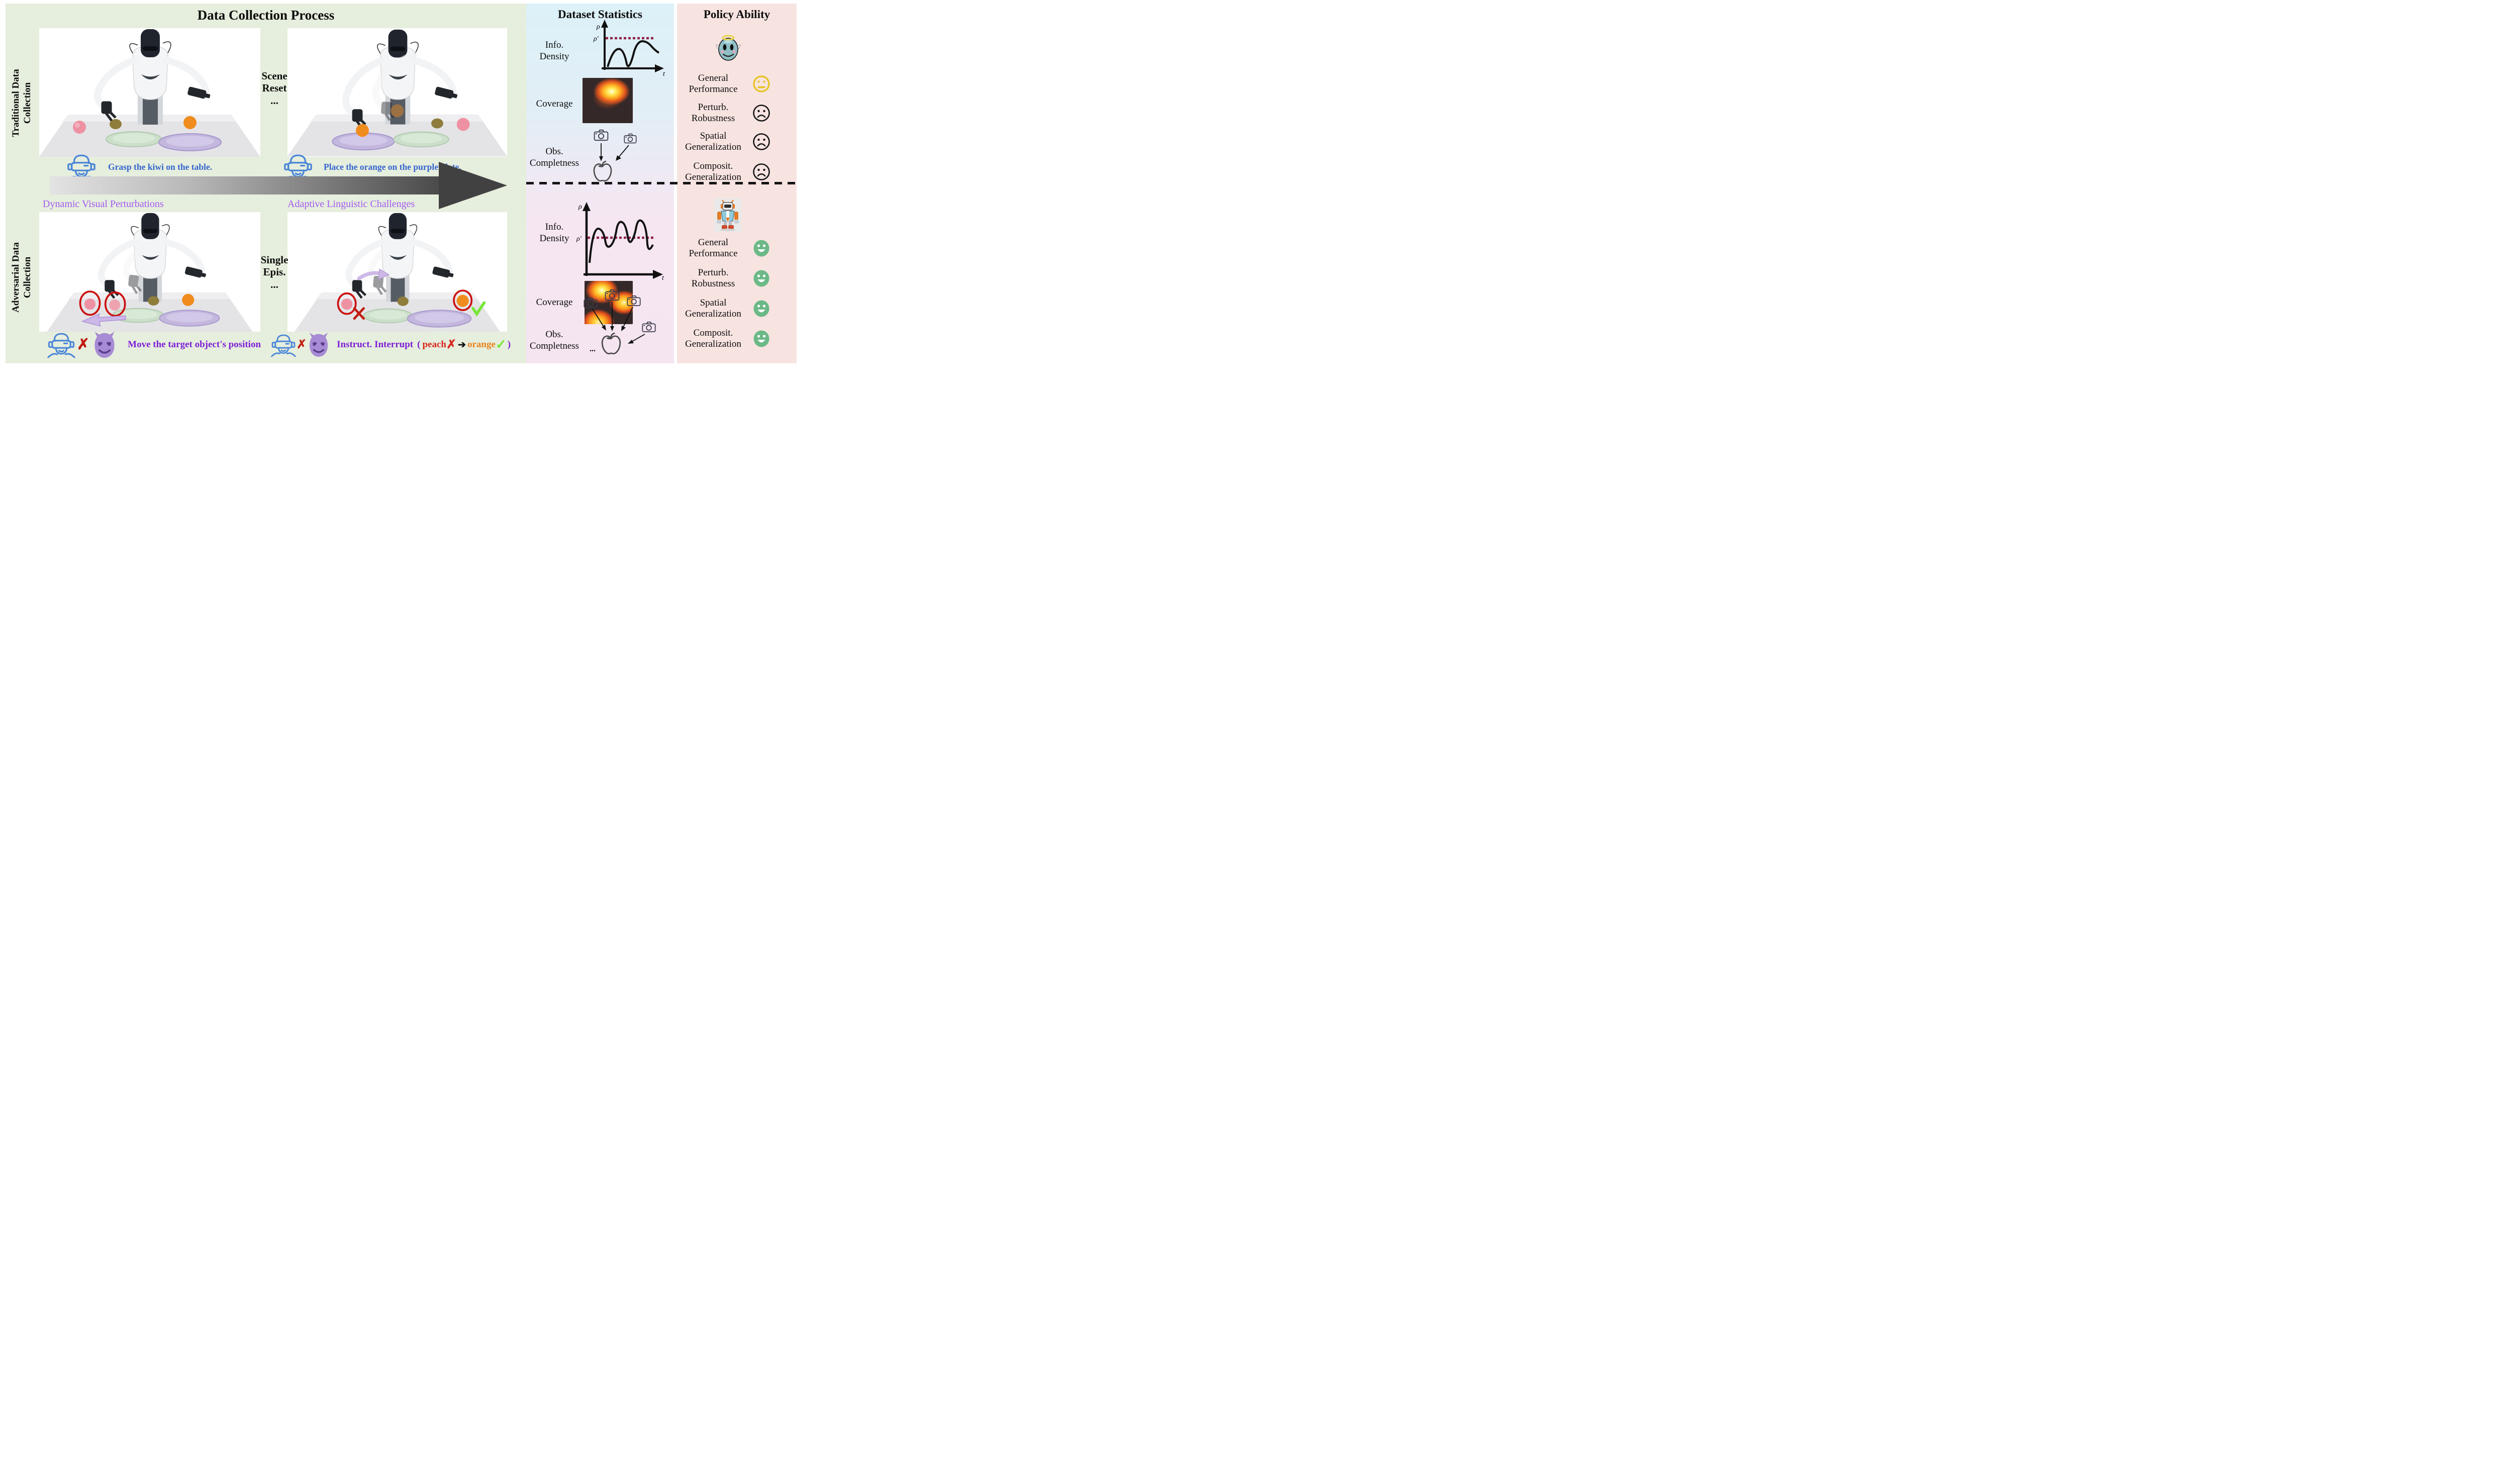 Image resolution: width=2513 pixels, height=1484 pixels. What do you see at coordinates (473, 185) in the screenshot?
I see `timeline-arrow-head` at bounding box center [473, 185].